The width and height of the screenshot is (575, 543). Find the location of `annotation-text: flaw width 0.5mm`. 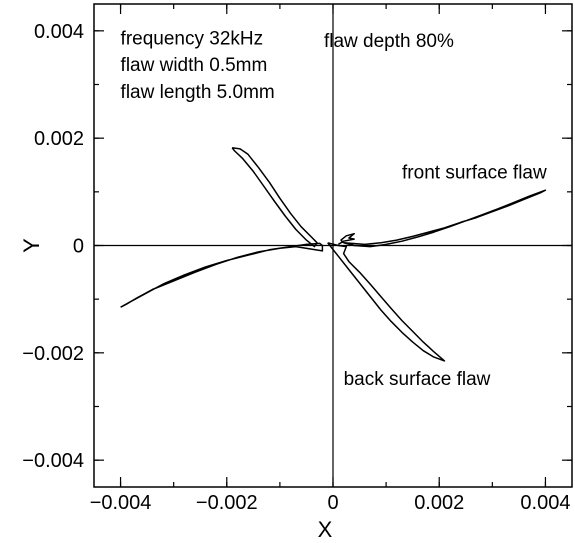

annotation-text: flaw width 0.5mm is located at coordinates (194, 65).